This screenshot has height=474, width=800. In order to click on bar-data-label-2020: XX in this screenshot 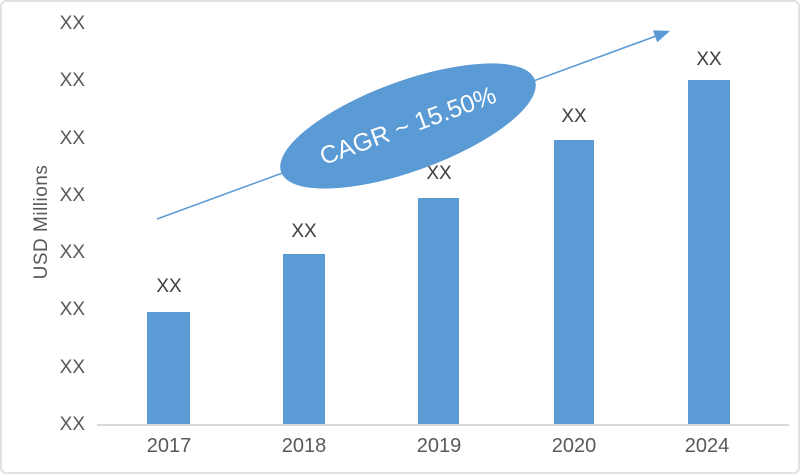, I will do `click(574, 116)`.